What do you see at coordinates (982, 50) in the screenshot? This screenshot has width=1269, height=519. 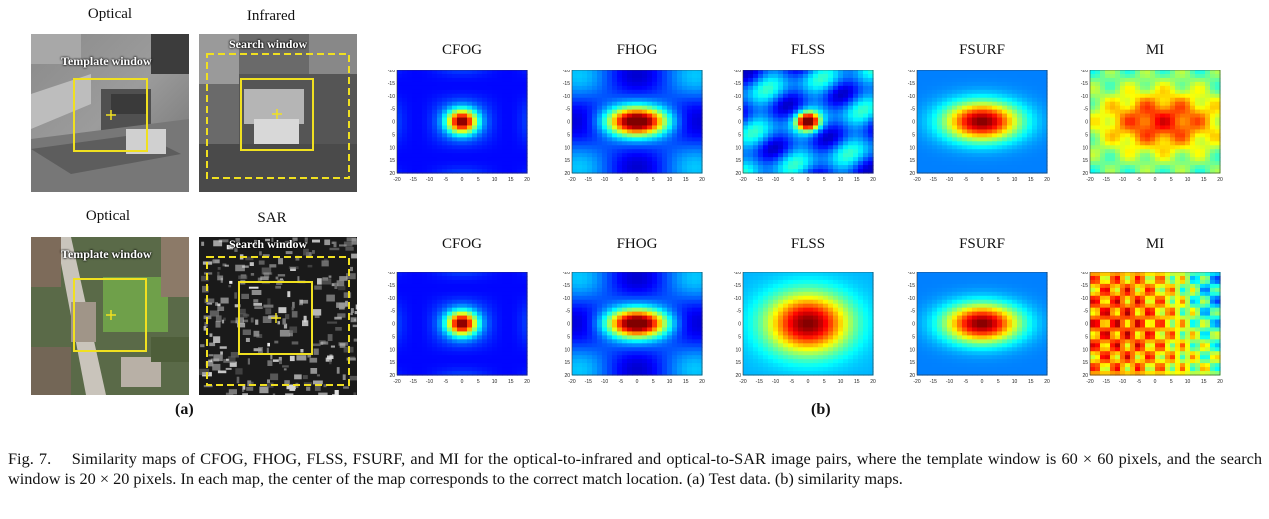 I see `map-title-fsurf: FSURF` at bounding box center [982, 50].